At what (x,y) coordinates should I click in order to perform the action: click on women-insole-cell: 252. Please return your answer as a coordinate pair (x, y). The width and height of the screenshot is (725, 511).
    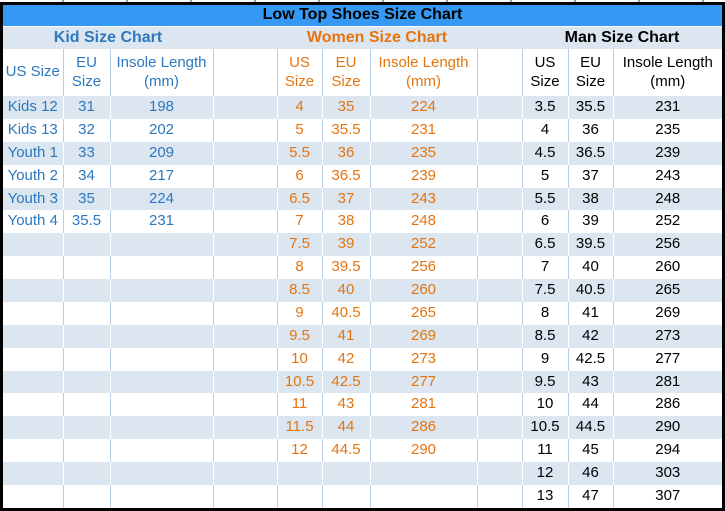
    Looking at the image, I should click on (423, 245).